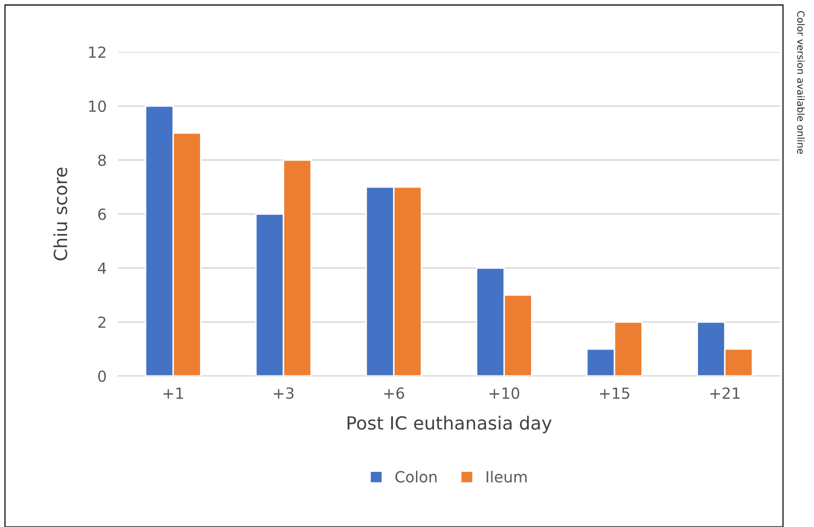 The image size is (814, 527). What do you see at coordinates (102, 214) in the screenshot?
I see `y-tick-label: 6` at bounding box center [102, 214].